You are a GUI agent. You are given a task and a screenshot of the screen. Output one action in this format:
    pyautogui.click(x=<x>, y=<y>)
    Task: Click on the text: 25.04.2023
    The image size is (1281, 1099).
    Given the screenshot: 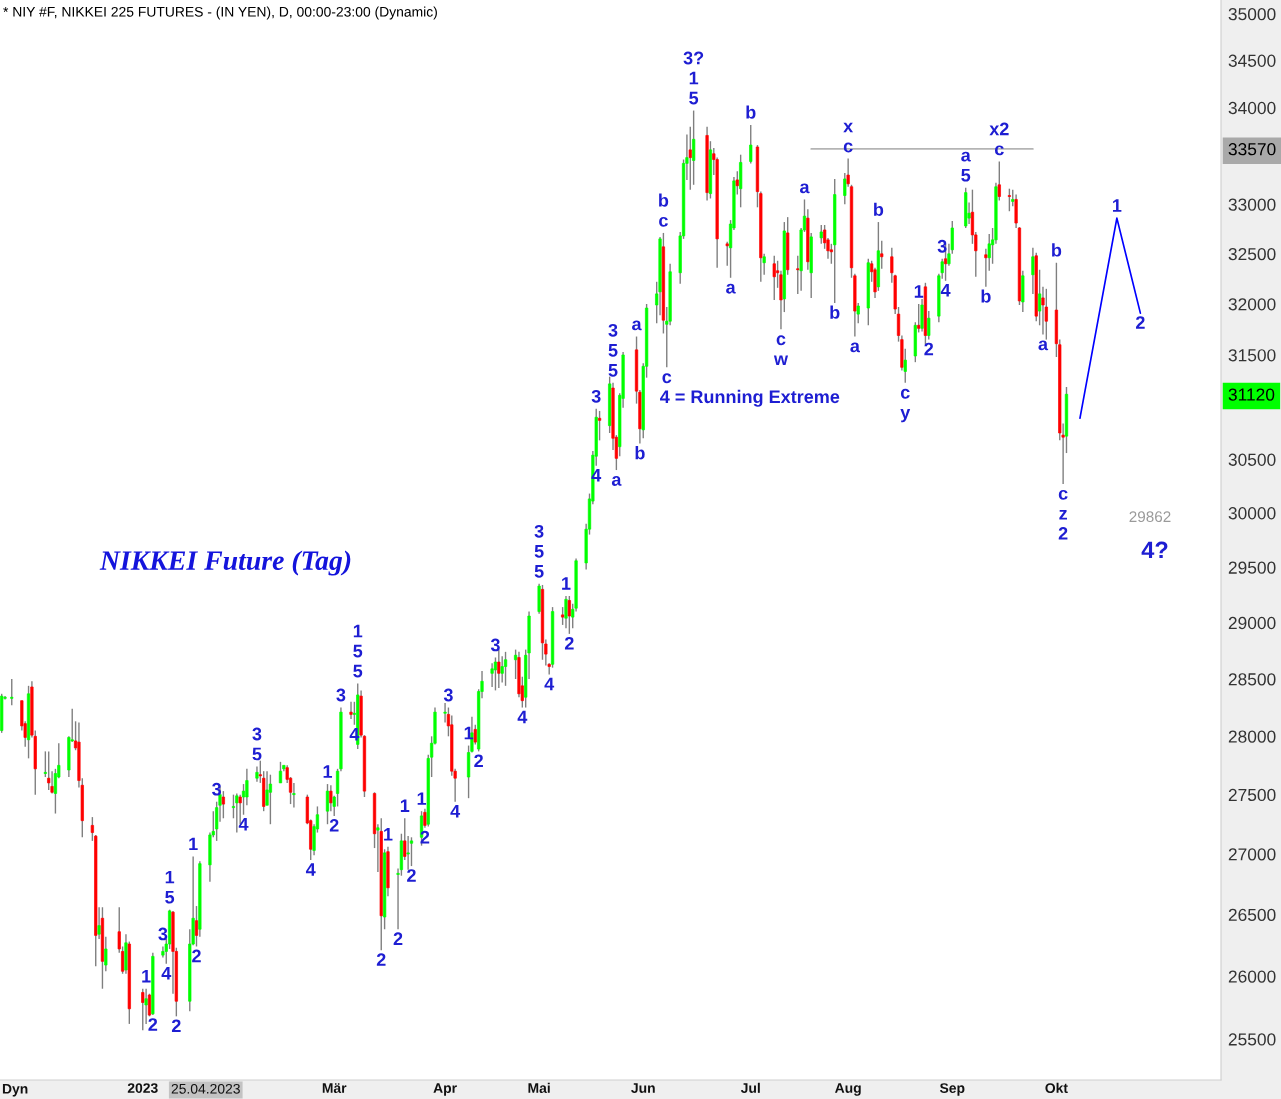 What is the action you would take?
    pyautogui.click(x=205, y=1088)
    